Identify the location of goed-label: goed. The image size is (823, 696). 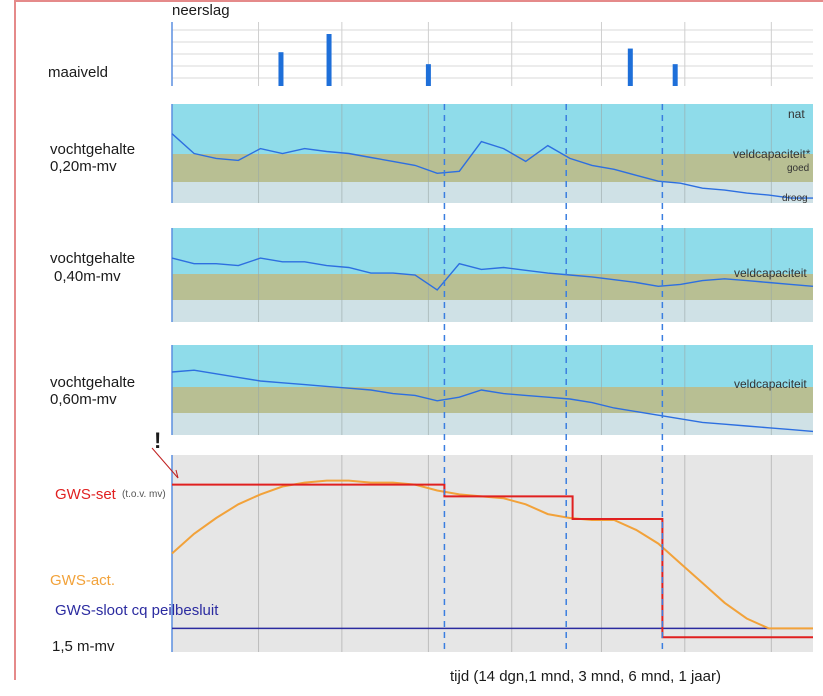
(798, 168).